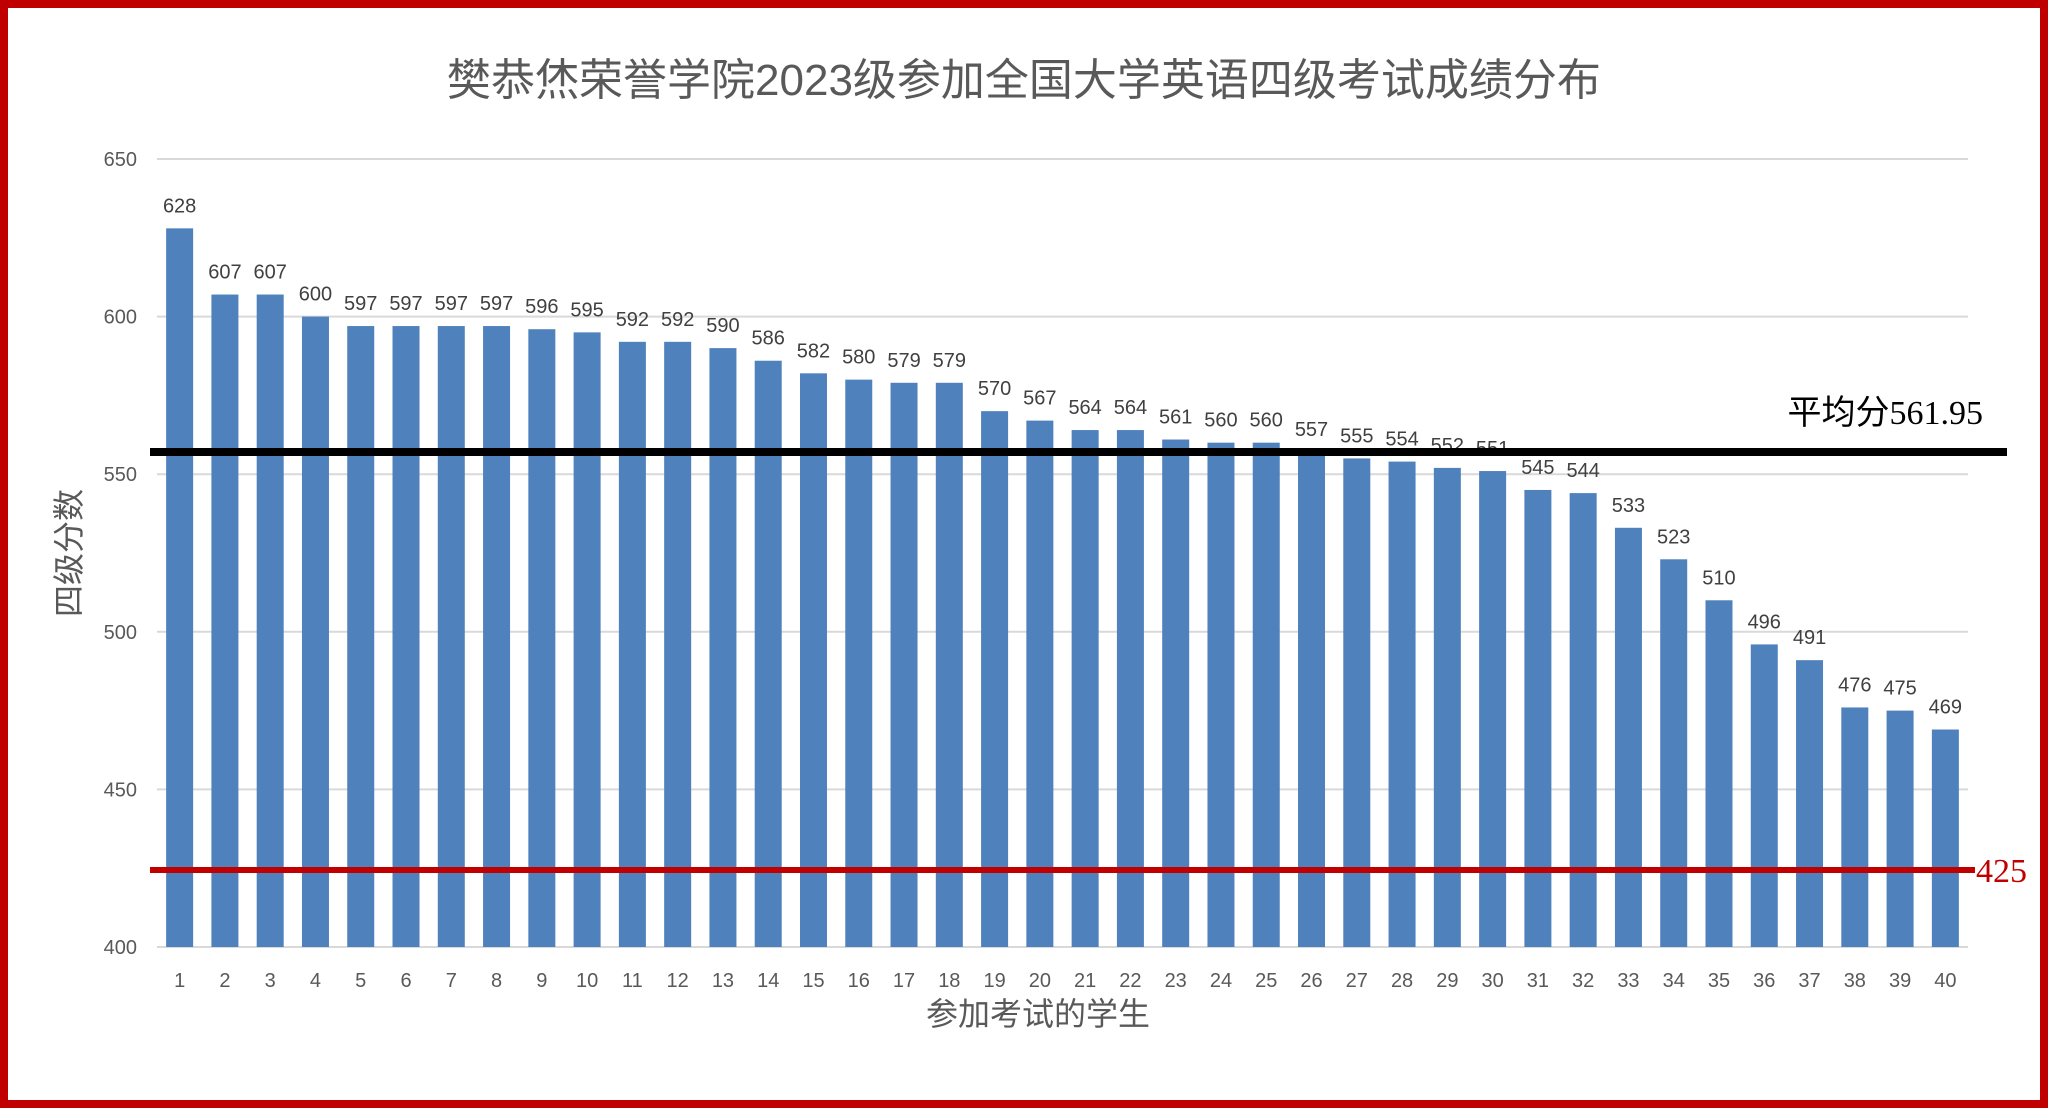 The image size is (2048, 1108). I want to click on data-label: 570, so click(994, 389).